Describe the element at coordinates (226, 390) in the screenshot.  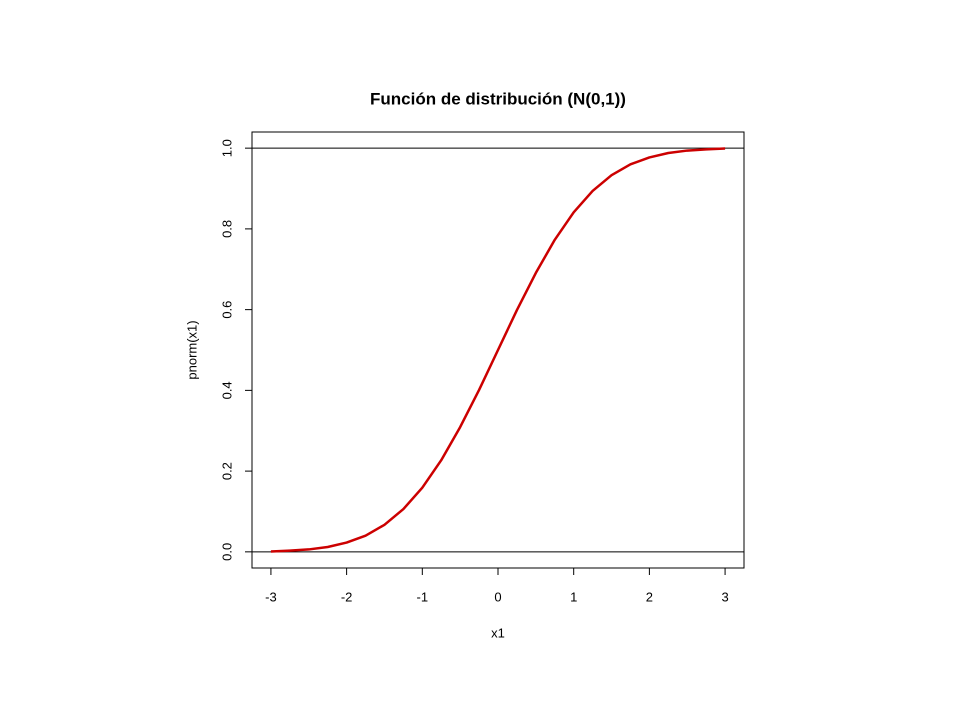
I see `y-tick-label: 0.4` at that location.